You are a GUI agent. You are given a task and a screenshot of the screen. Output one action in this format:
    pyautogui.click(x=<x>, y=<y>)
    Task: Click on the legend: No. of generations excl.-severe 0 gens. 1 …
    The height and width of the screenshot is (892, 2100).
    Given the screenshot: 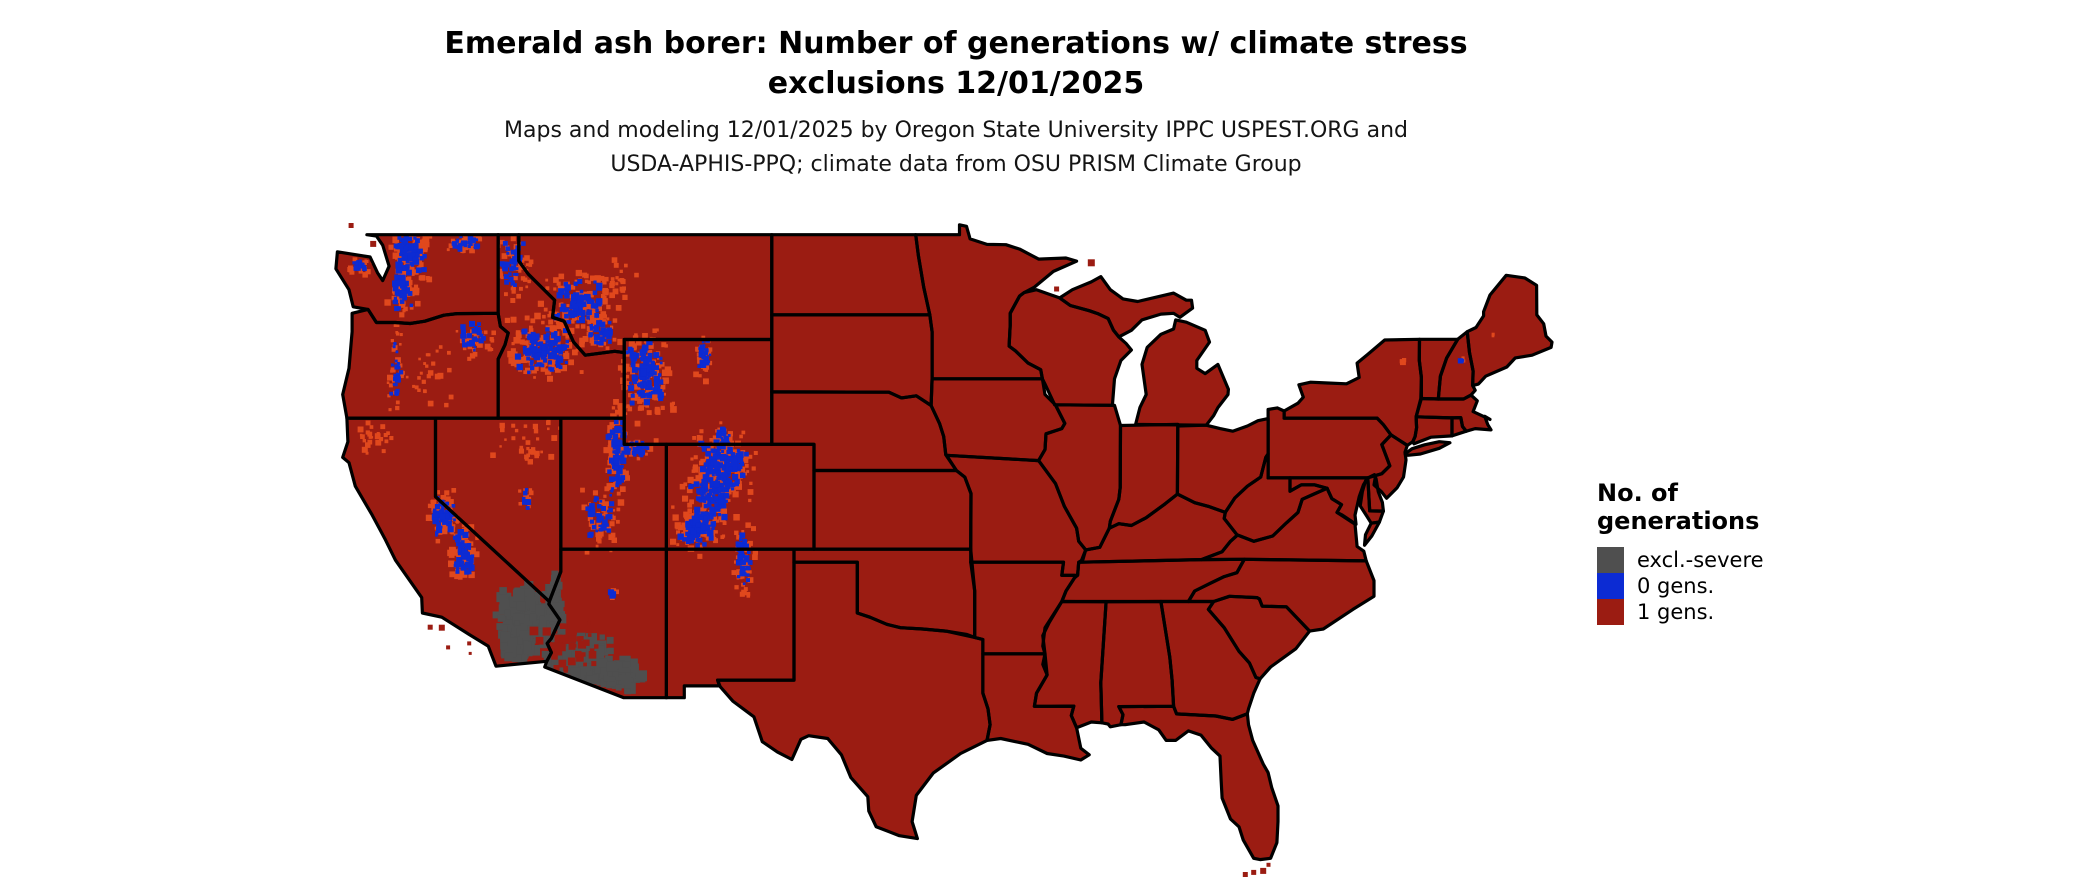 What is the action you would take?
    pyautogui.click(x=1680, y=552)
    